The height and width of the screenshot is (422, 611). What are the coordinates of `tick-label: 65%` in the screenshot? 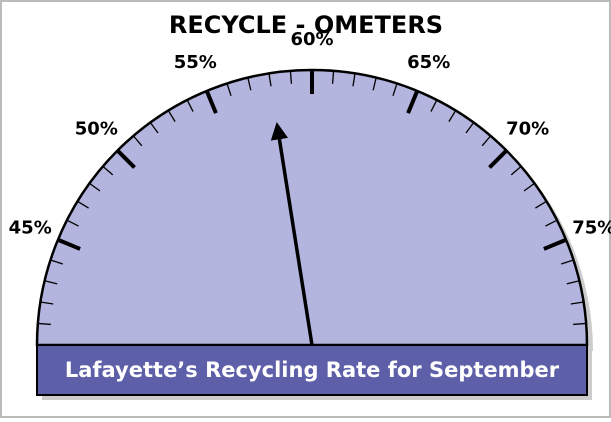 It's located at (428, 62).